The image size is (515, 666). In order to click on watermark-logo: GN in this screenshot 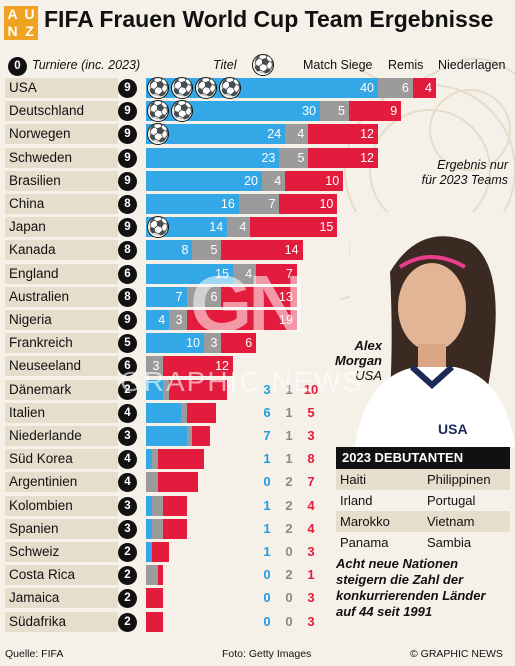, I will do `click(248, 303)`.